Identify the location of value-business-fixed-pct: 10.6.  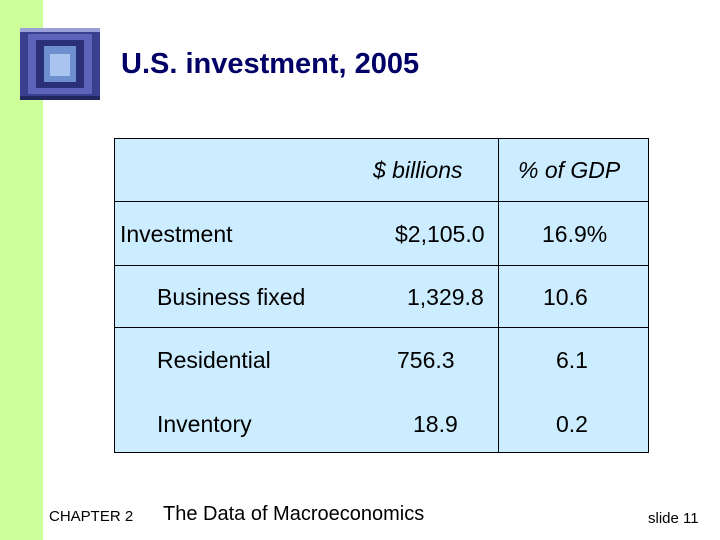
(565, 297).